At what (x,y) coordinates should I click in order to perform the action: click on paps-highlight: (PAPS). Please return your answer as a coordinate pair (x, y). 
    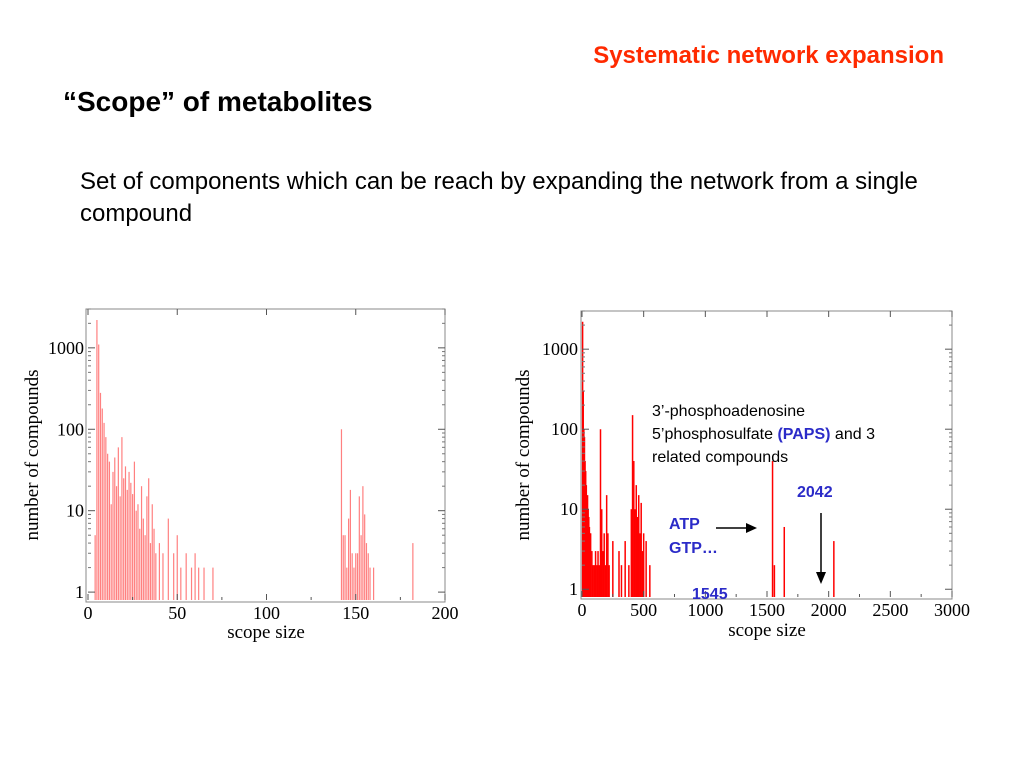
    Looking at the image, I should click on (804, 434).